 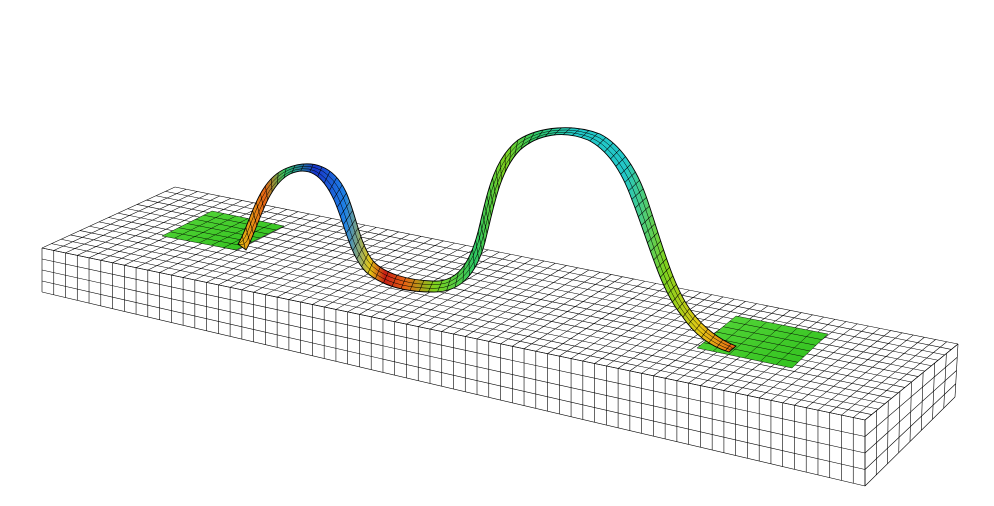 I want to click on substrate-side-grid, so click(x=911, y=415).